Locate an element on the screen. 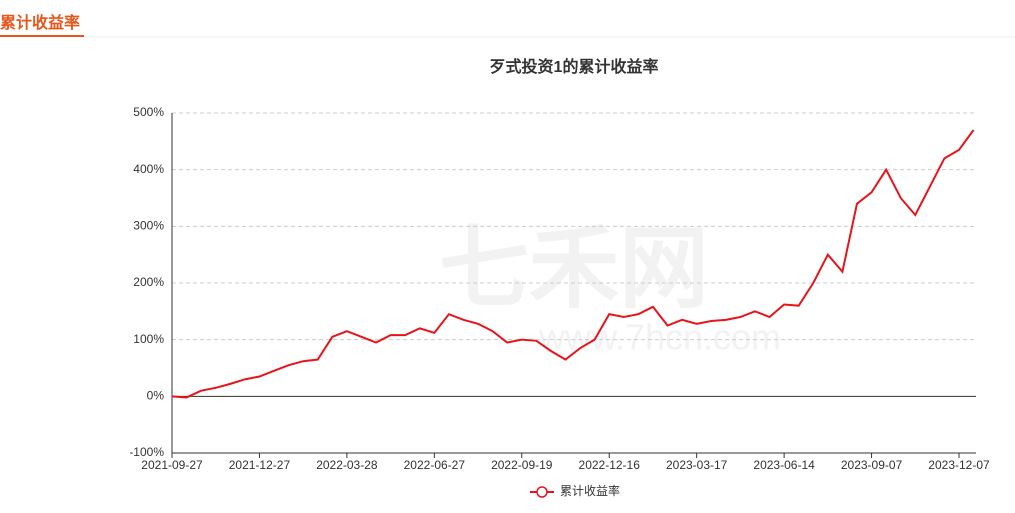 The width and height of the screenshot is (1015, 513). x-tick-label: 2021-12-27 is located at coordinates (260, 465).